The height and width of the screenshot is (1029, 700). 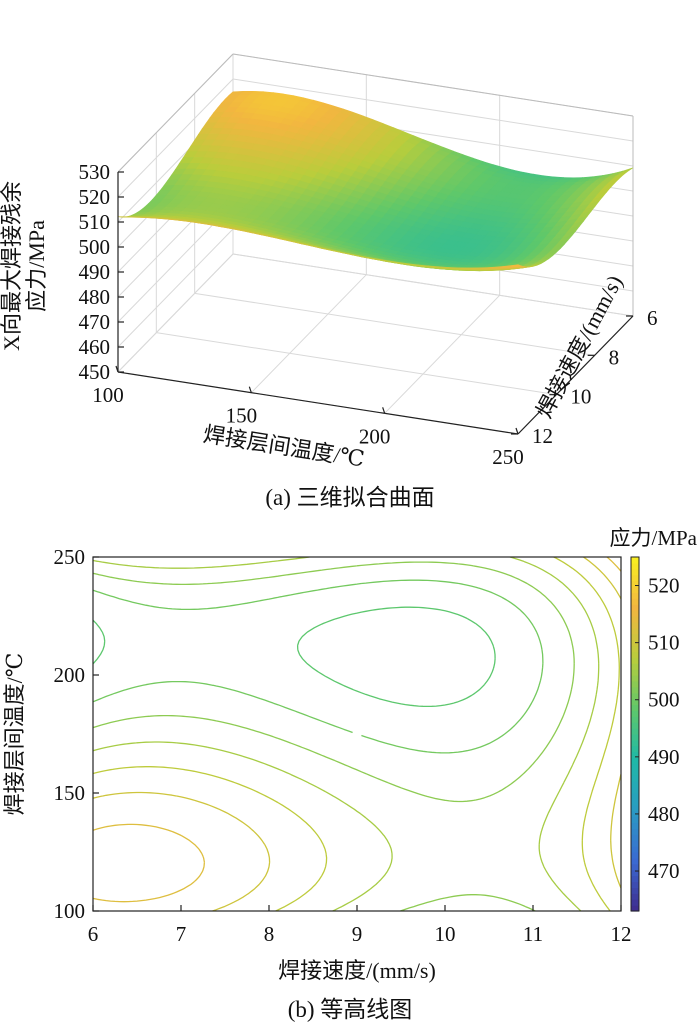 I want to click on x-tick-label: 9, so click(x=357, y=934).